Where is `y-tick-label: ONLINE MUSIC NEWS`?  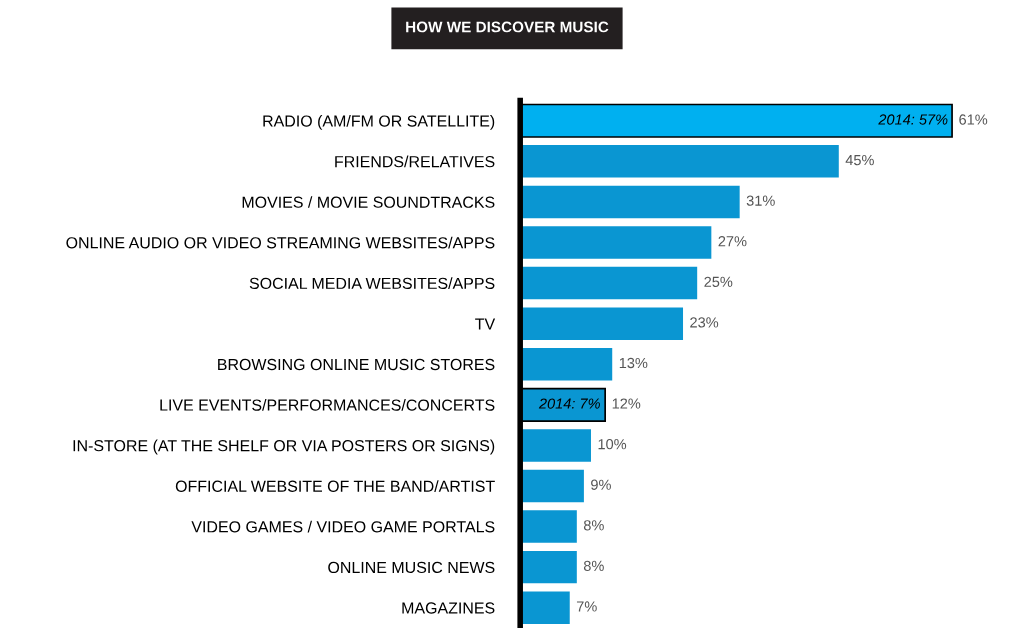
y-tick-label: ONLINE MUSIC NEWS is located at coordinates (411, 567).